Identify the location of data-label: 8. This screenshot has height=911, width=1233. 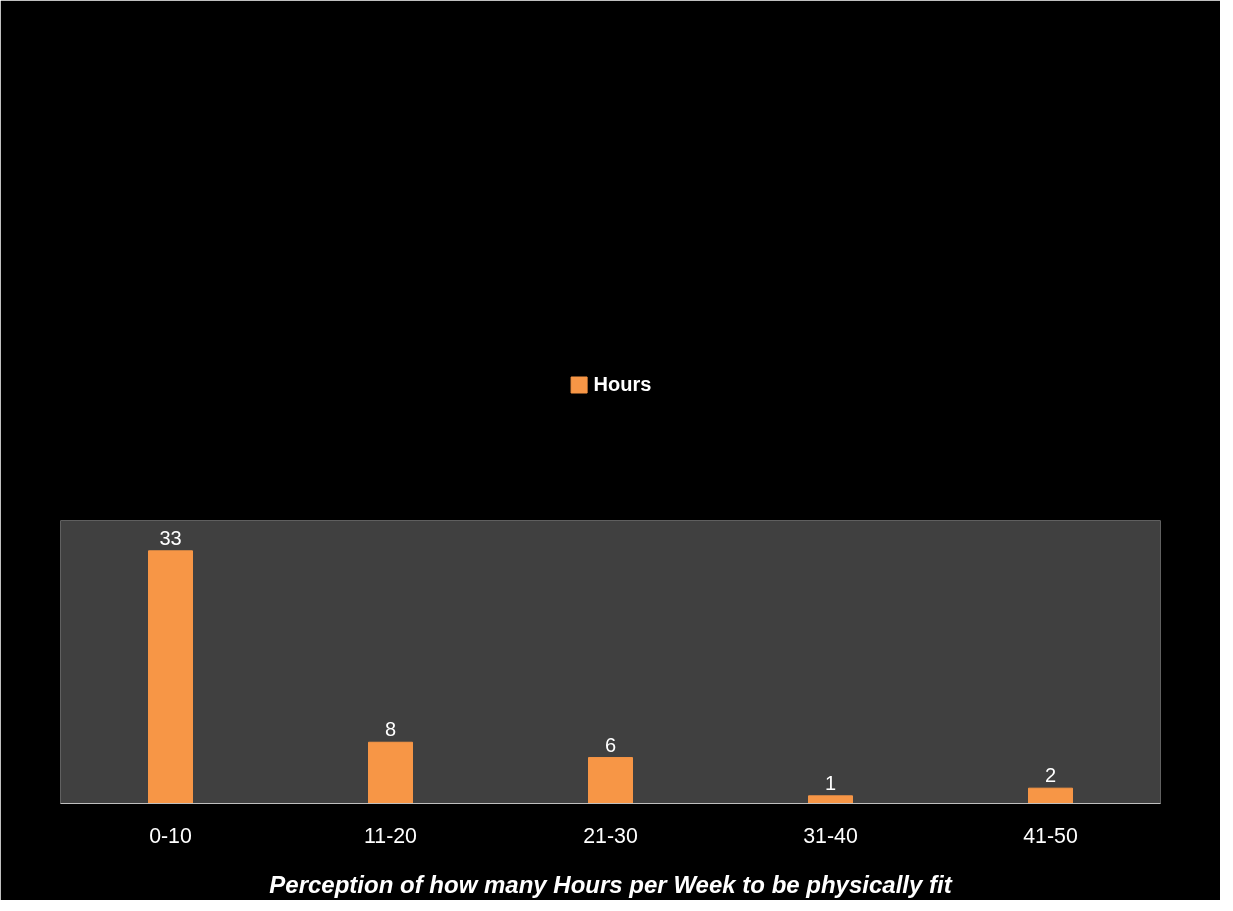
(390, 729).